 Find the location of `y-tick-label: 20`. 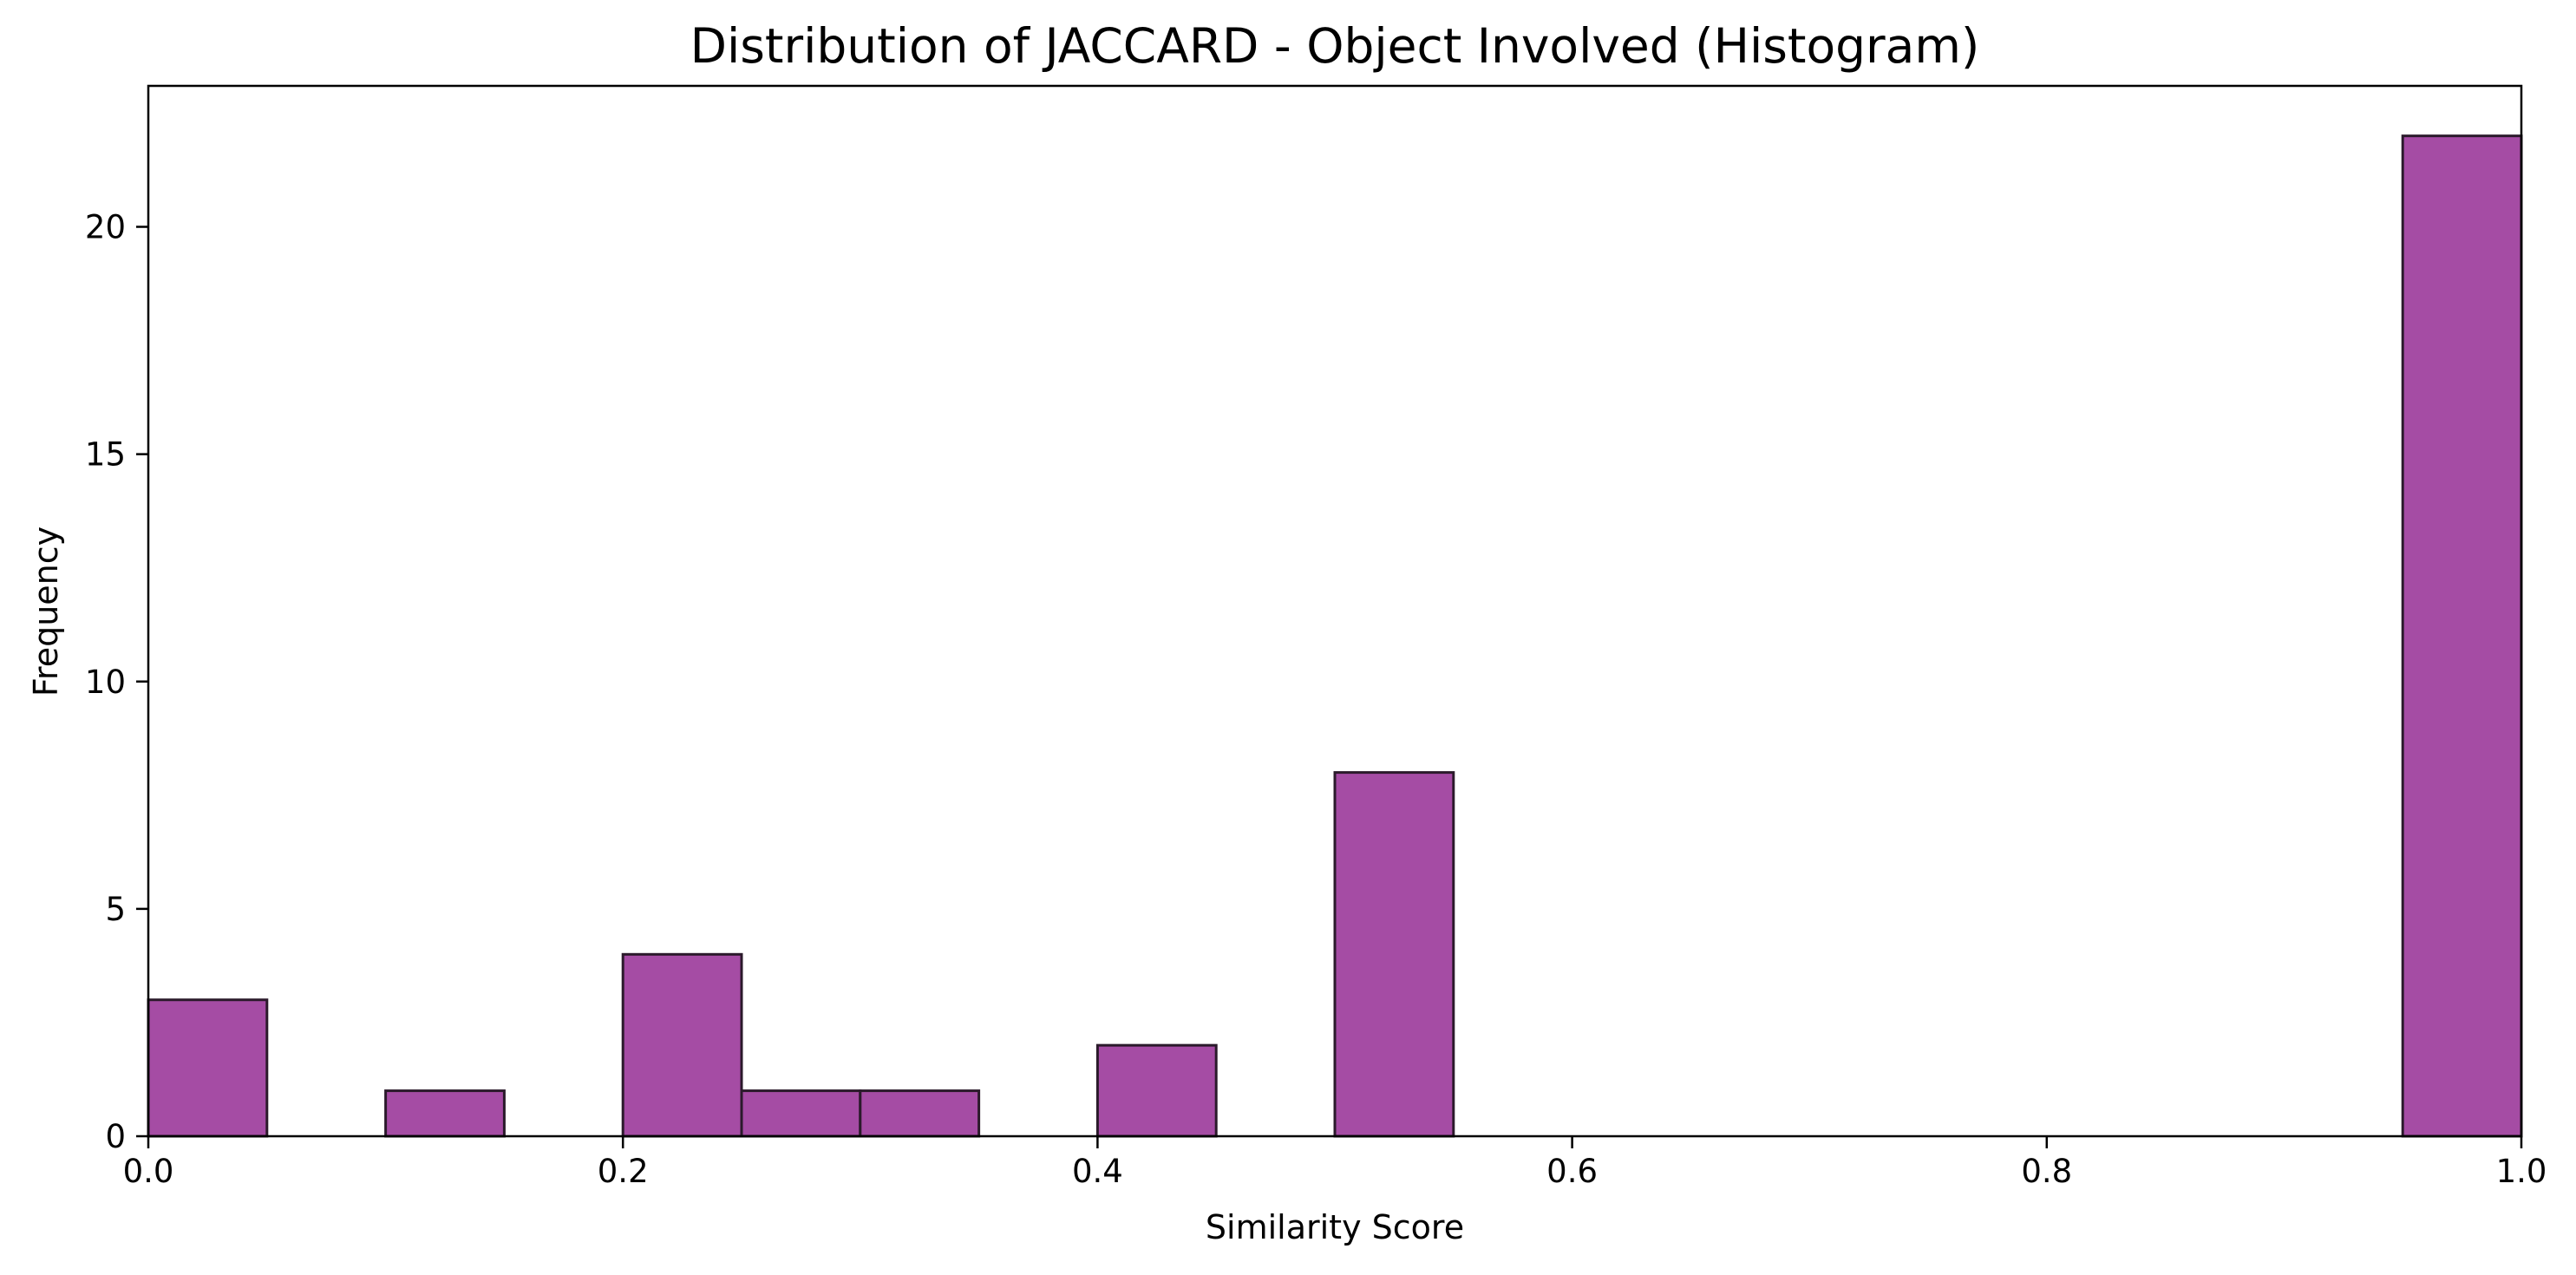

y-tick-label: 20 is located at coordinates (105, 227).